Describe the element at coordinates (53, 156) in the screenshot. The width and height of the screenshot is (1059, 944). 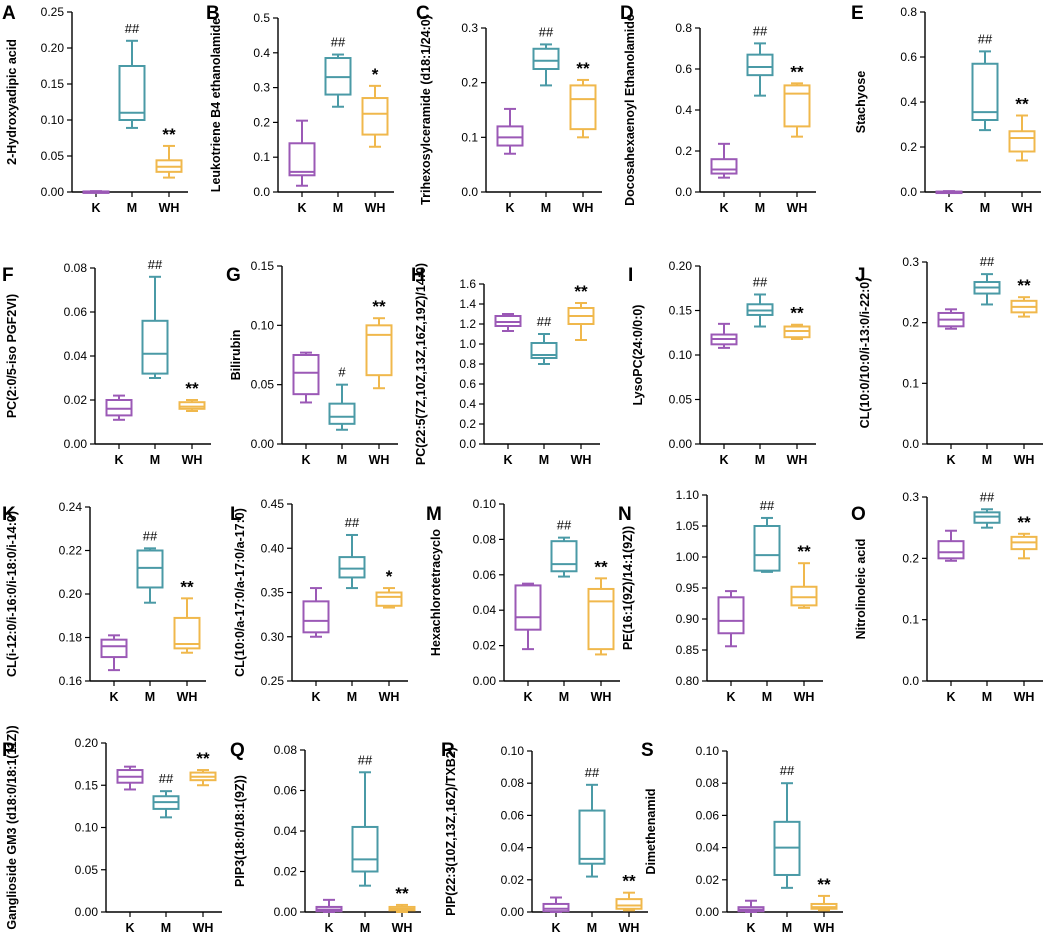
I see `y-tick-label-a-1: 0.05` at that location.